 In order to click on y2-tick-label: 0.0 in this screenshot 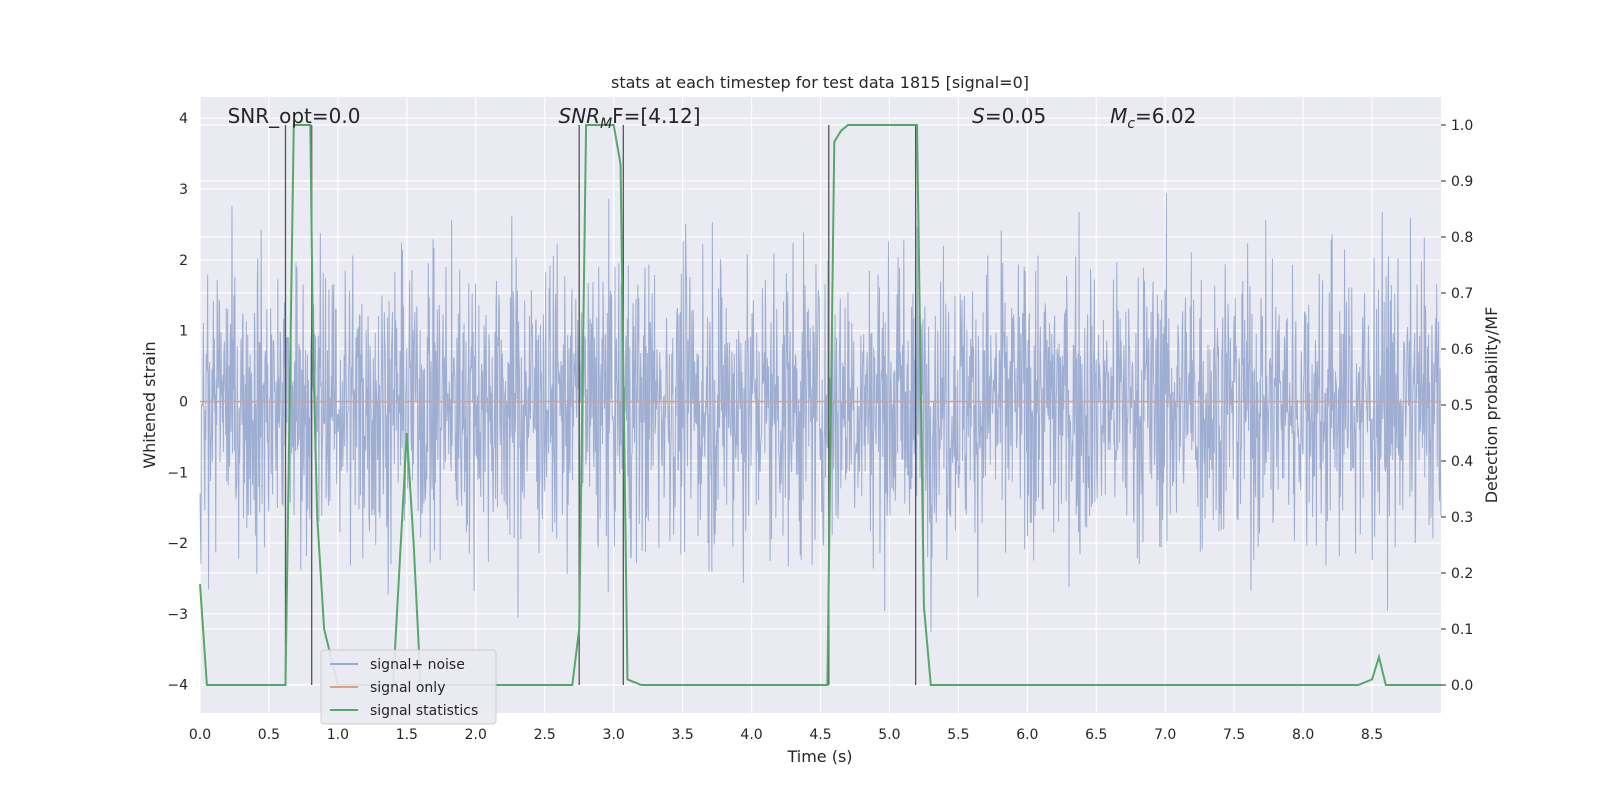, I will do `click(1462, 686)`.